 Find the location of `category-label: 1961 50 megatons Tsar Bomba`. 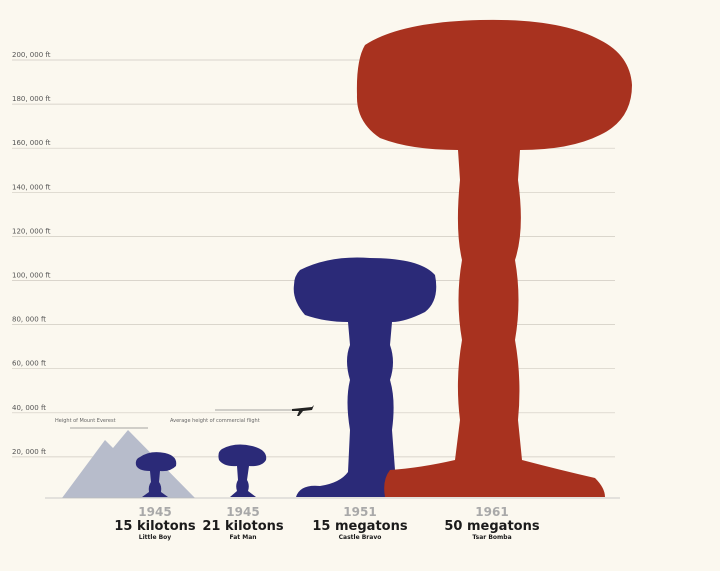

category-label: 1961 50 megatons Tsar Bomba is located at coordinates (492, 523).